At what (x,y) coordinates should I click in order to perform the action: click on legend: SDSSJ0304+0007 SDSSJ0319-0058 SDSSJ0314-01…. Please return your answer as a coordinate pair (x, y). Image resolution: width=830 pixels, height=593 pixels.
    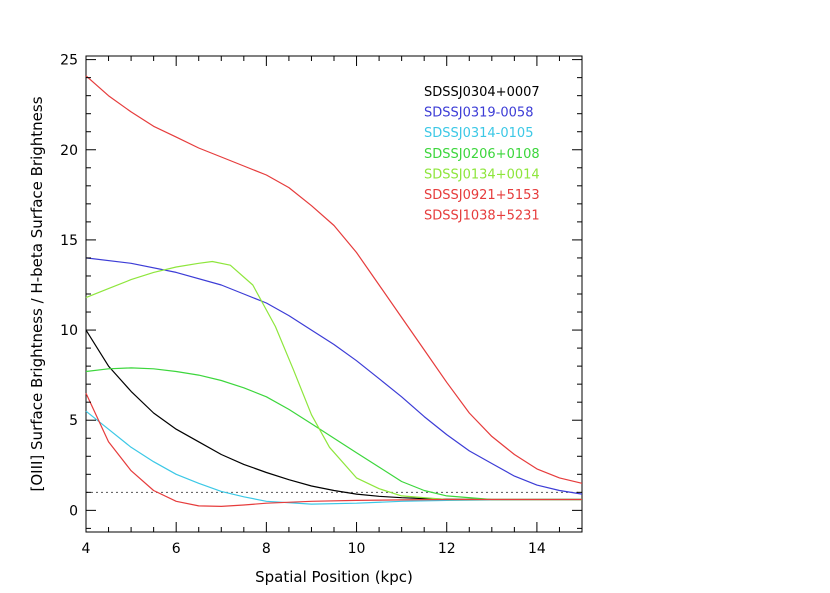
    Looking at the image, I should click on (482, 154).